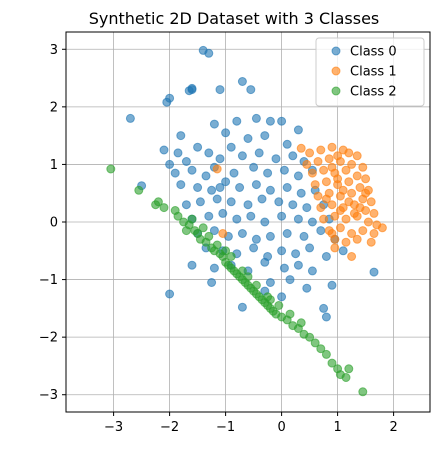 Image resolution: width=437 pixels, height=451 pixels. Describe the element at coordinates (281, 427) in the screenshot. I see `x-tick-label: 0` at that location.